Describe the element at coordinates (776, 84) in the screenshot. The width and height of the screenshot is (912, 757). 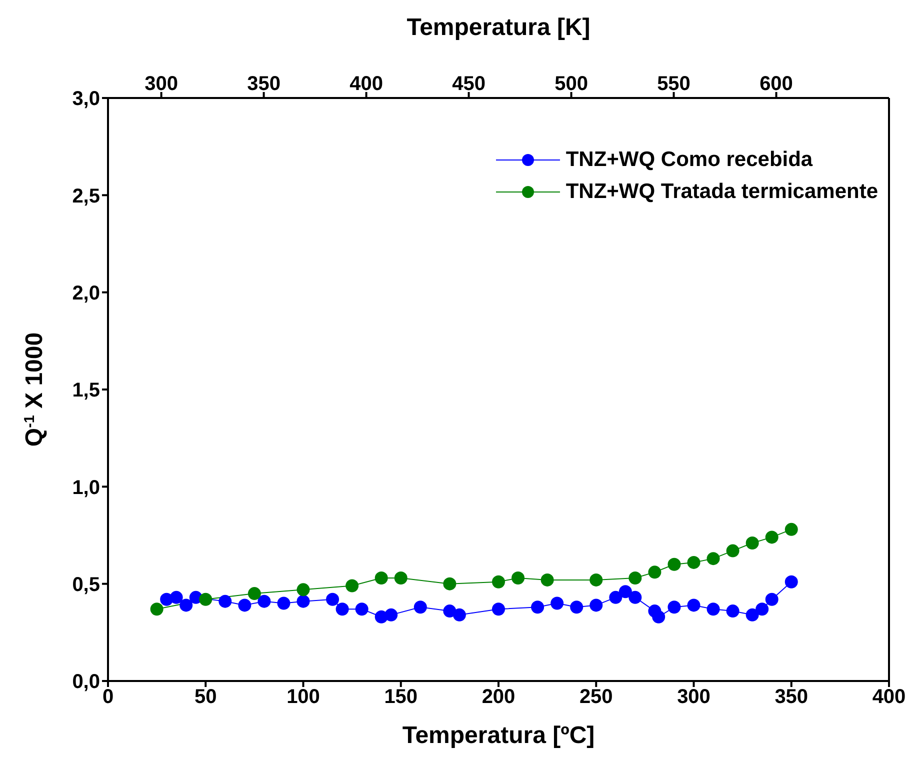
I see `x2-tick-label: 600` at that location.